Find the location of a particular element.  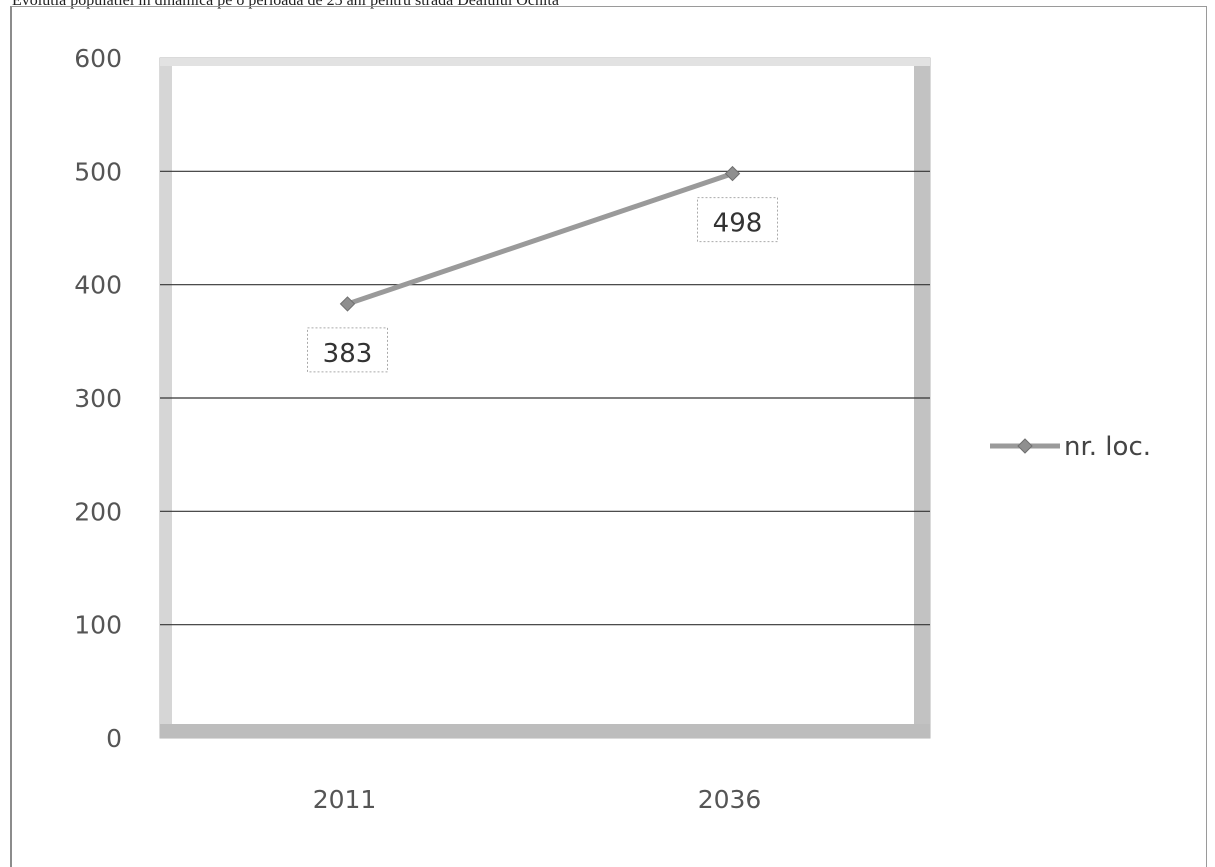

y-tick-label: 0 is located at coordinates (114, 738).